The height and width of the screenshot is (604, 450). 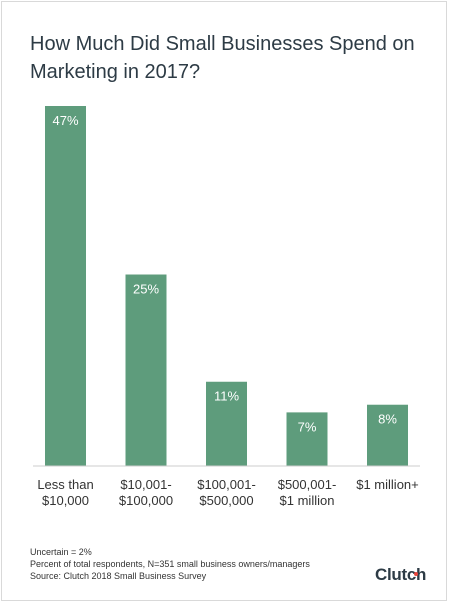 I want to click on x-tick-label-2: $100,001-$500,000, so click(x=226, y=492).